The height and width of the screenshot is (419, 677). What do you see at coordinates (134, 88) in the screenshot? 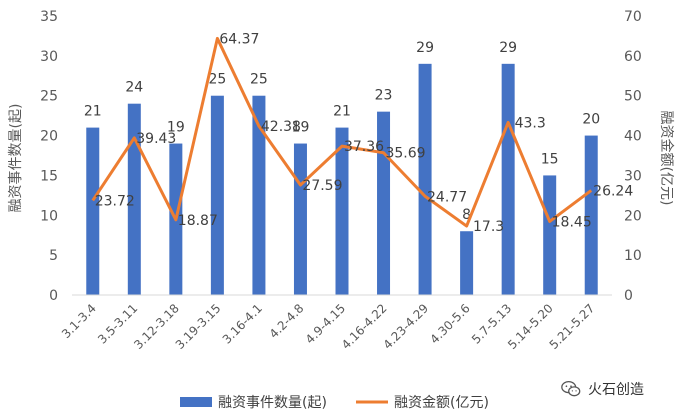
I see `bar-data-label: 24` at bounding box center [134, 88].